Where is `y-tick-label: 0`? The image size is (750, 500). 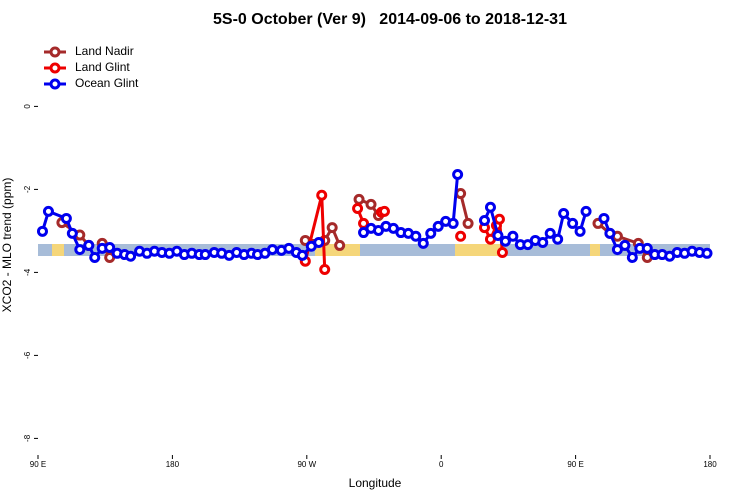
y-tick-label: 0 is located at coordinates (27, 106).